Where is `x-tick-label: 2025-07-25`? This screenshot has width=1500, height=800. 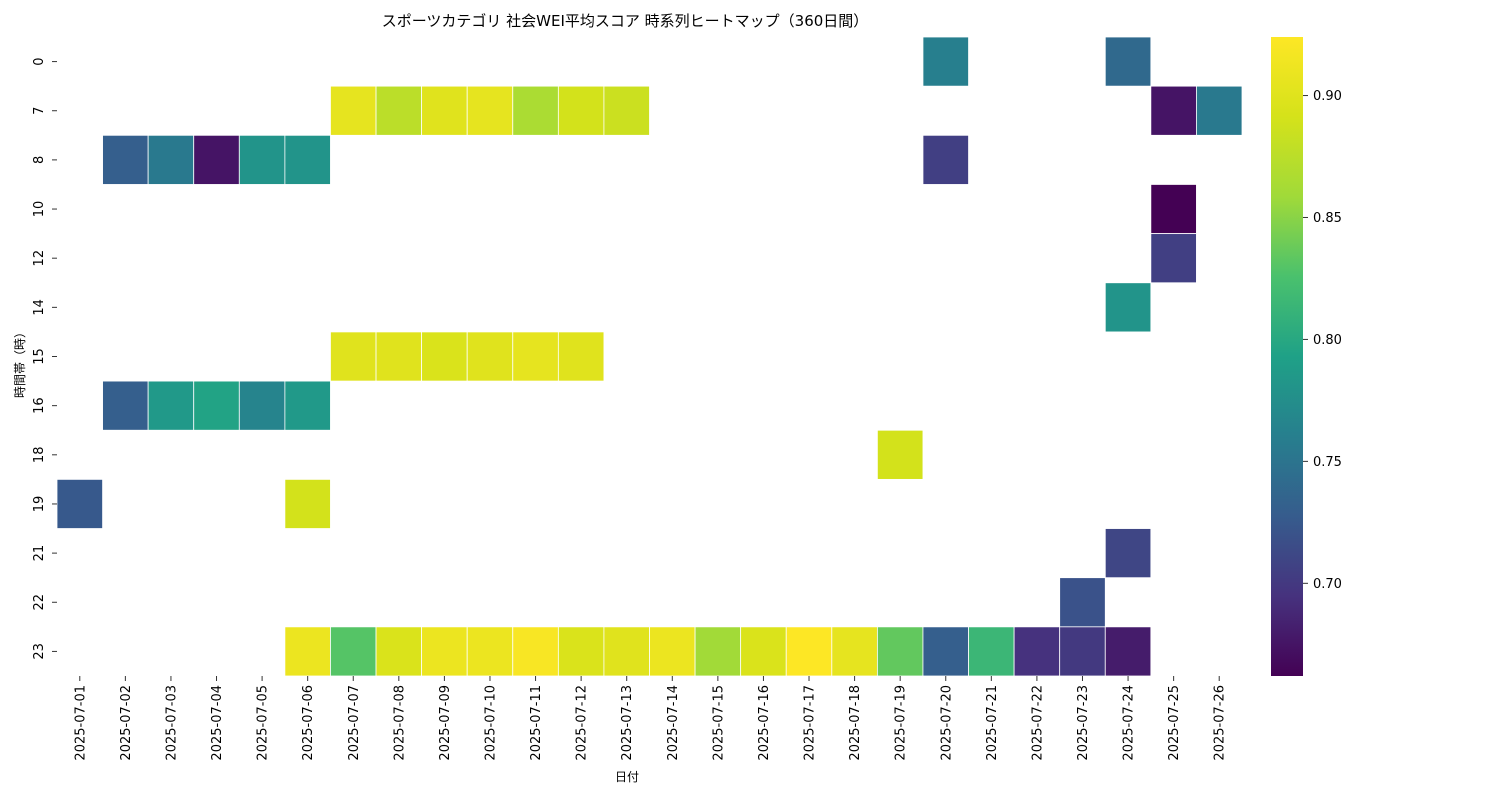 x-tick-label: 2025-07-25 is located at coordinates (1174, 723).